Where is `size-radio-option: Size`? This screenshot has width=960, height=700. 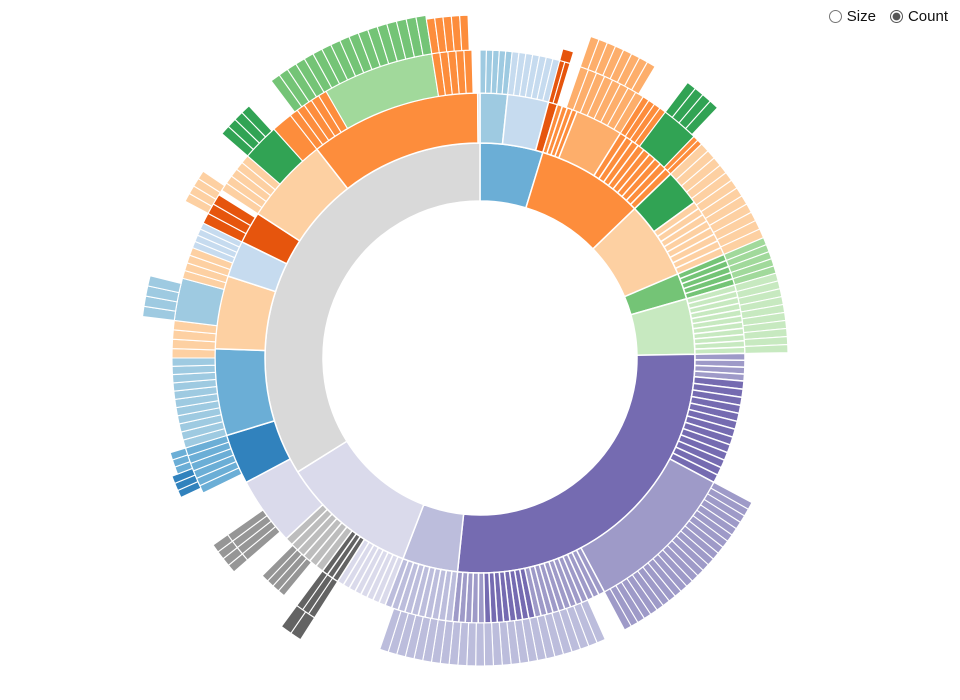
size-radio-option: Size is located at coordinates (852, 16).